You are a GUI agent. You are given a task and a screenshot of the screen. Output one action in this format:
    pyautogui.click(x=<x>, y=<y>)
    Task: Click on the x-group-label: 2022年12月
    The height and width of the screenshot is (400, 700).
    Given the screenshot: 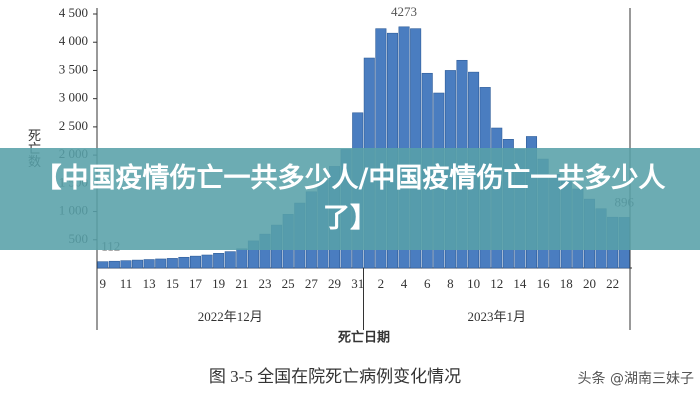 What is the action you would take?
    pyautogui.click(x=230, y=316)
    